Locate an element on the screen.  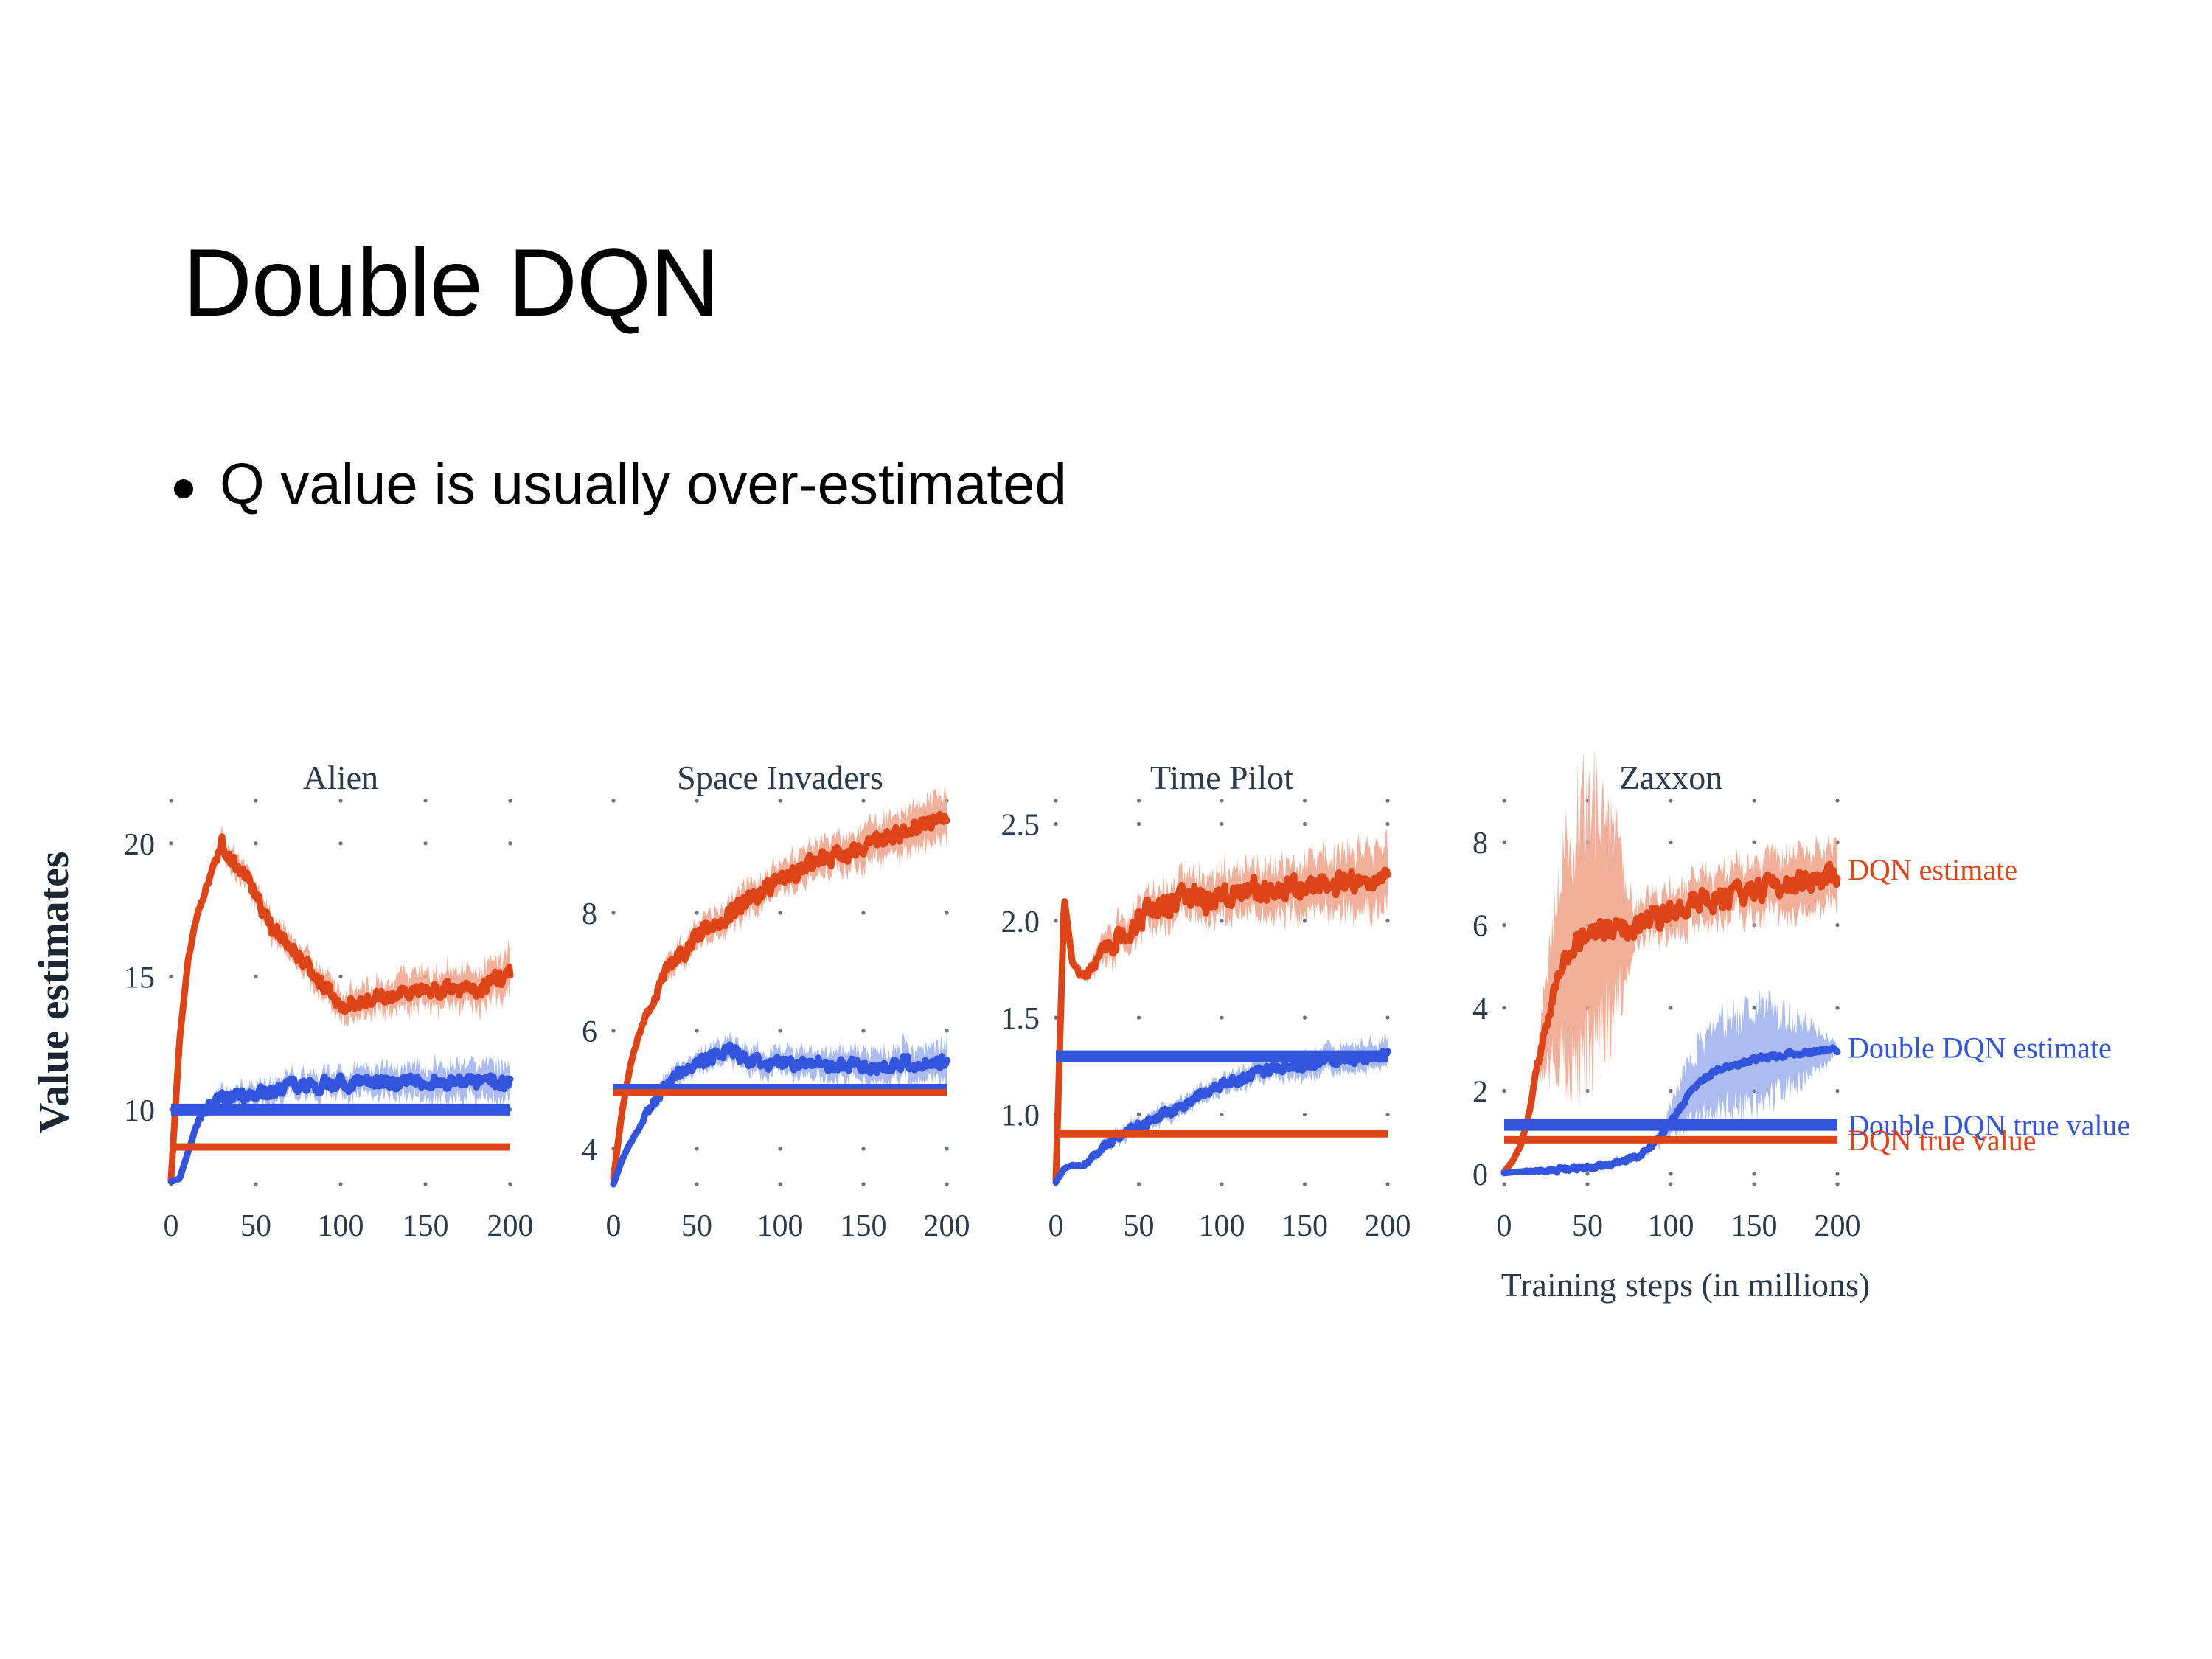
panel-title: Time Pilot is located at coordinates (1221, 777).